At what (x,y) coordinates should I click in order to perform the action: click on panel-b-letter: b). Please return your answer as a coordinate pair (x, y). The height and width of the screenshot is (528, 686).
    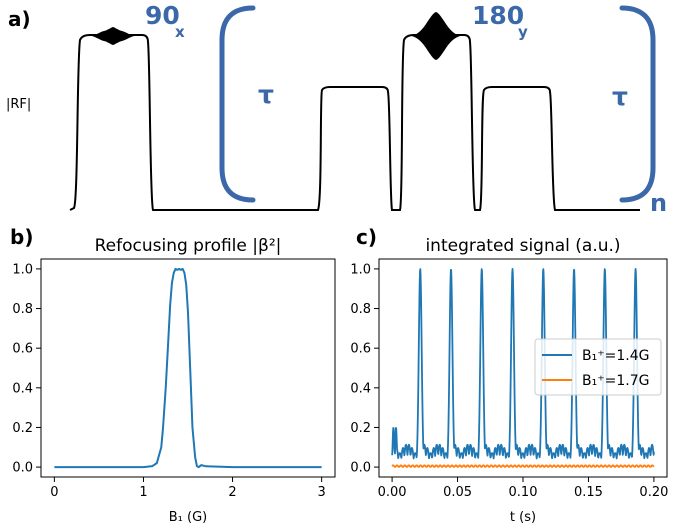
    Looking at the image, I should click on (21, 237).